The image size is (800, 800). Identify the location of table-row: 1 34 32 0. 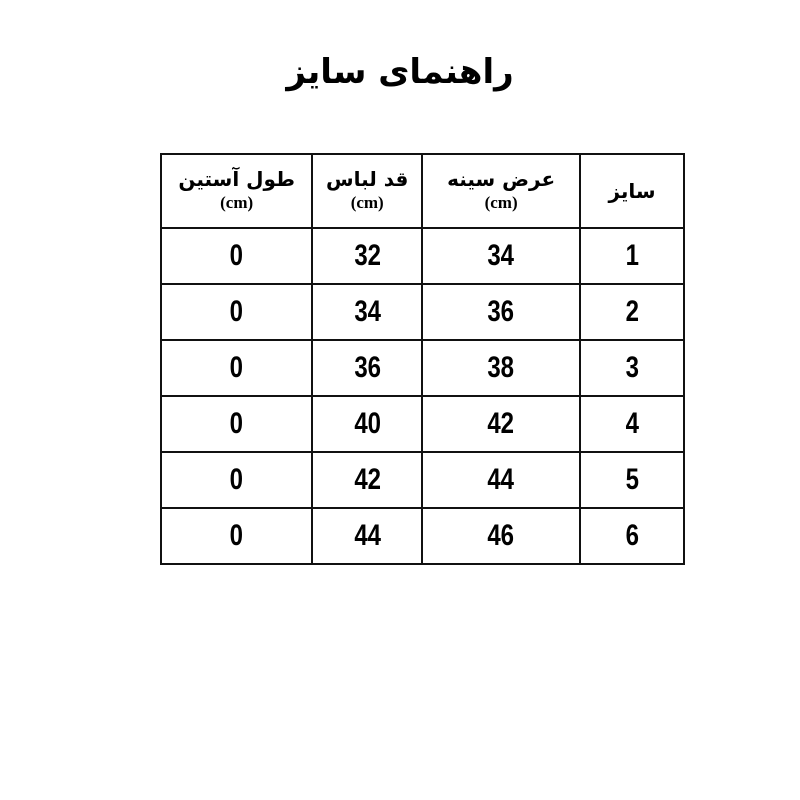
(422, 256).